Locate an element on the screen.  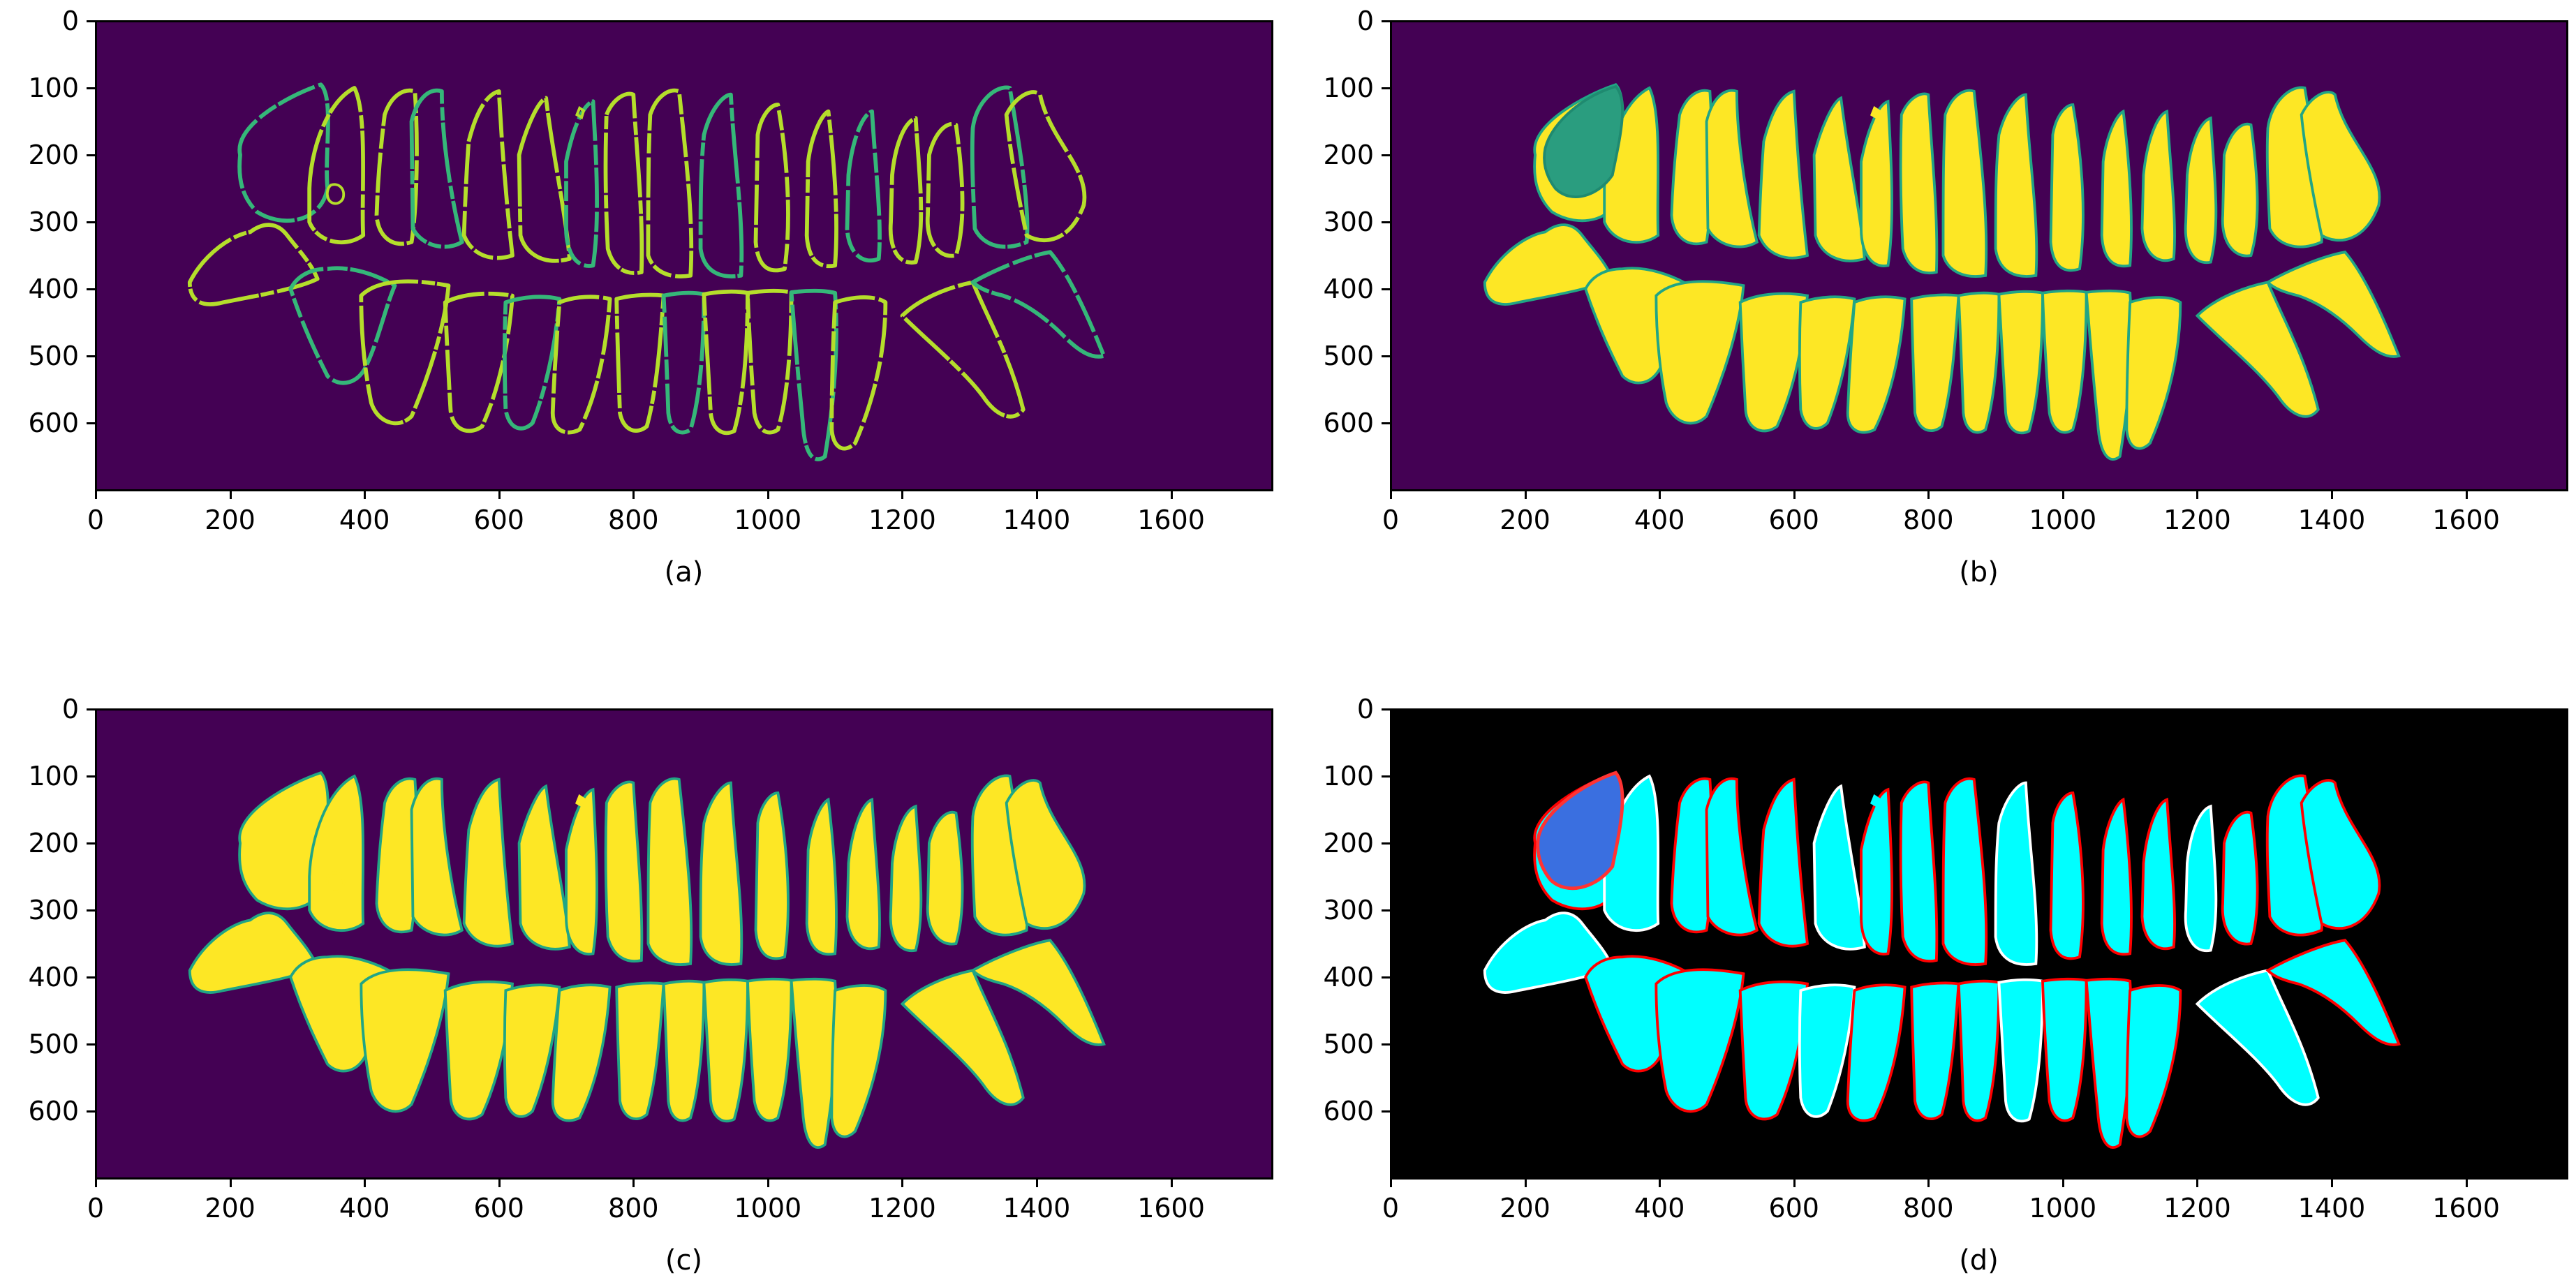
third-molar-region is located at coordinates (1580, 831).